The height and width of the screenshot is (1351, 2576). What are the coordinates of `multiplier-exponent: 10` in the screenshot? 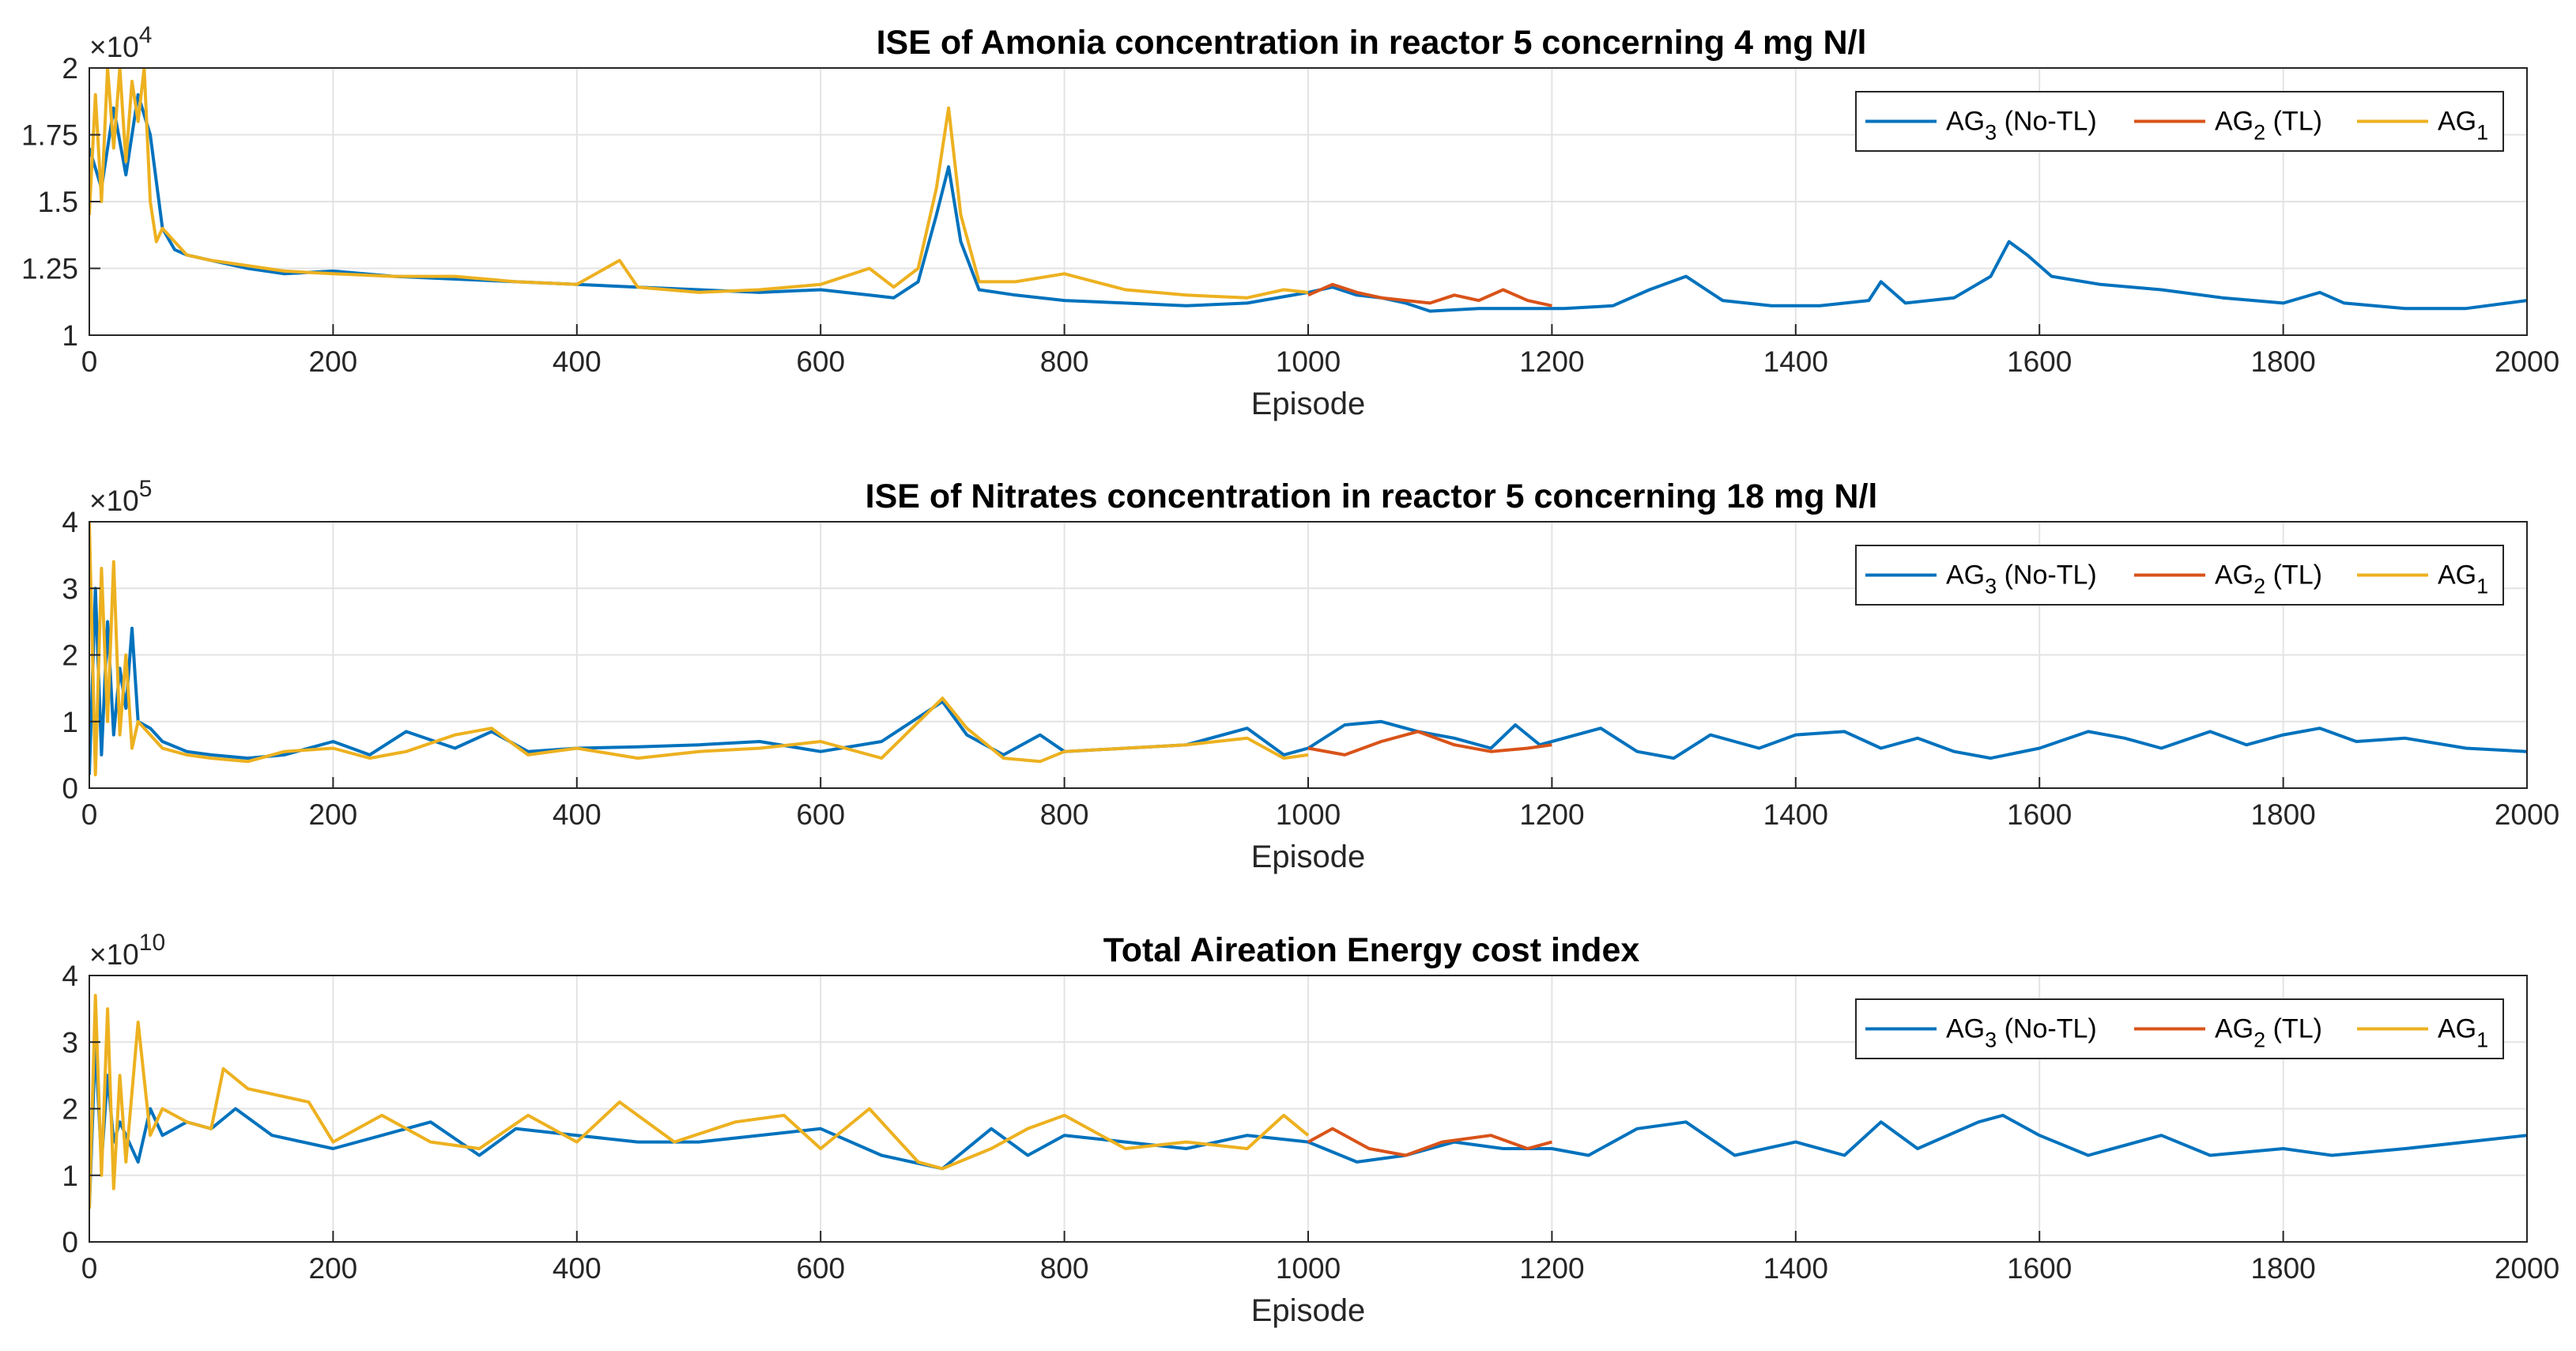 It's located at (152, 943).